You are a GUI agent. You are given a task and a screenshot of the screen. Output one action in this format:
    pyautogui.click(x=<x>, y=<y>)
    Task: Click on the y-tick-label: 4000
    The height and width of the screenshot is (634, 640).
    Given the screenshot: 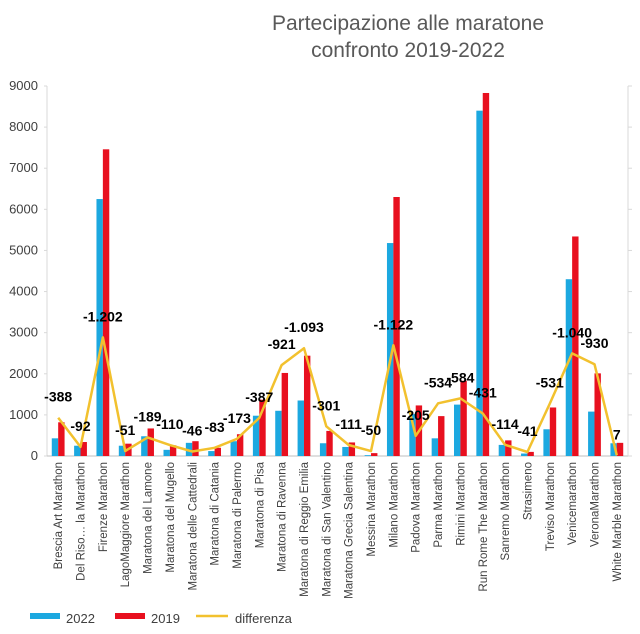 What is the action you would take?
    pyautogui.click(x=23, y=291)
    